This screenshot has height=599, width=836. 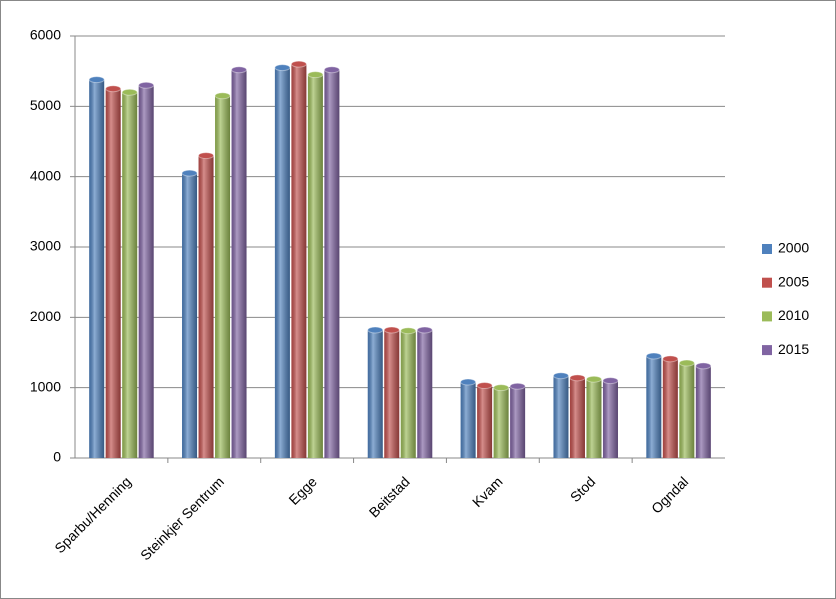 I want to click on y-tick-label: 4000, so click(x=45, y=175).